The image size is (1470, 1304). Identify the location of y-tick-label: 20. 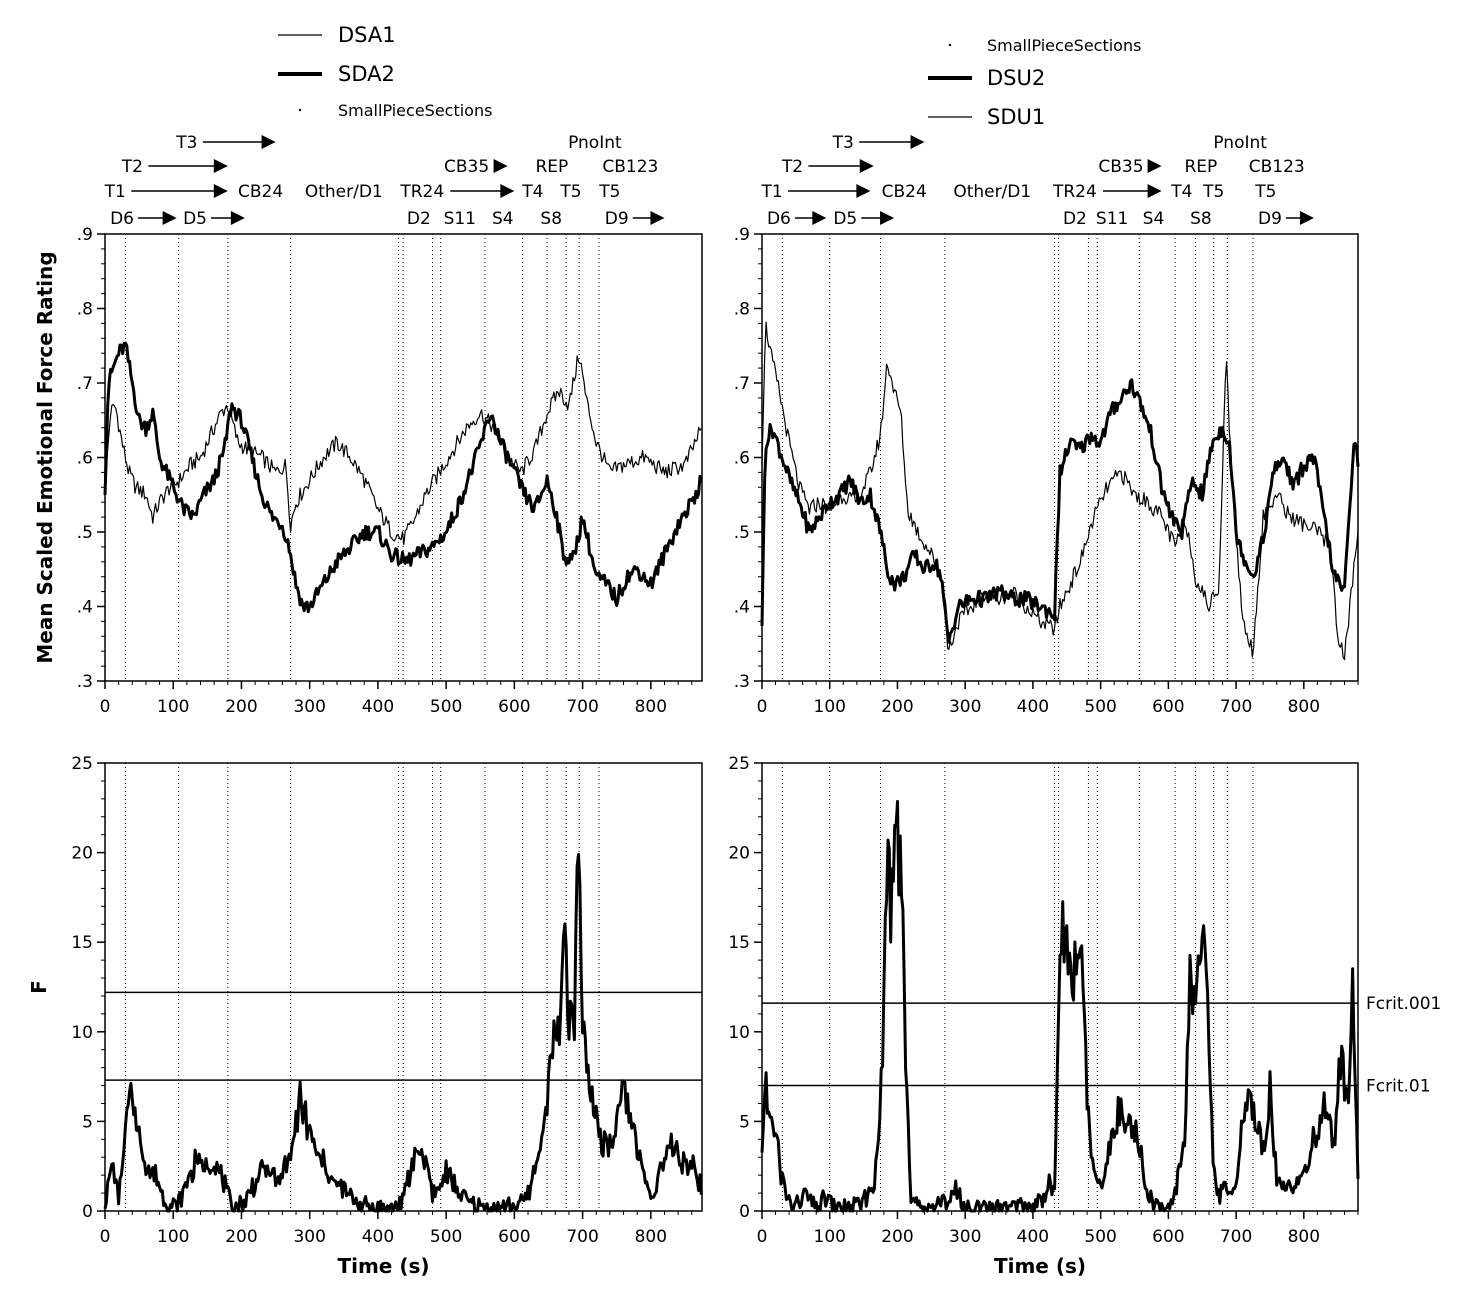
(739, 854).